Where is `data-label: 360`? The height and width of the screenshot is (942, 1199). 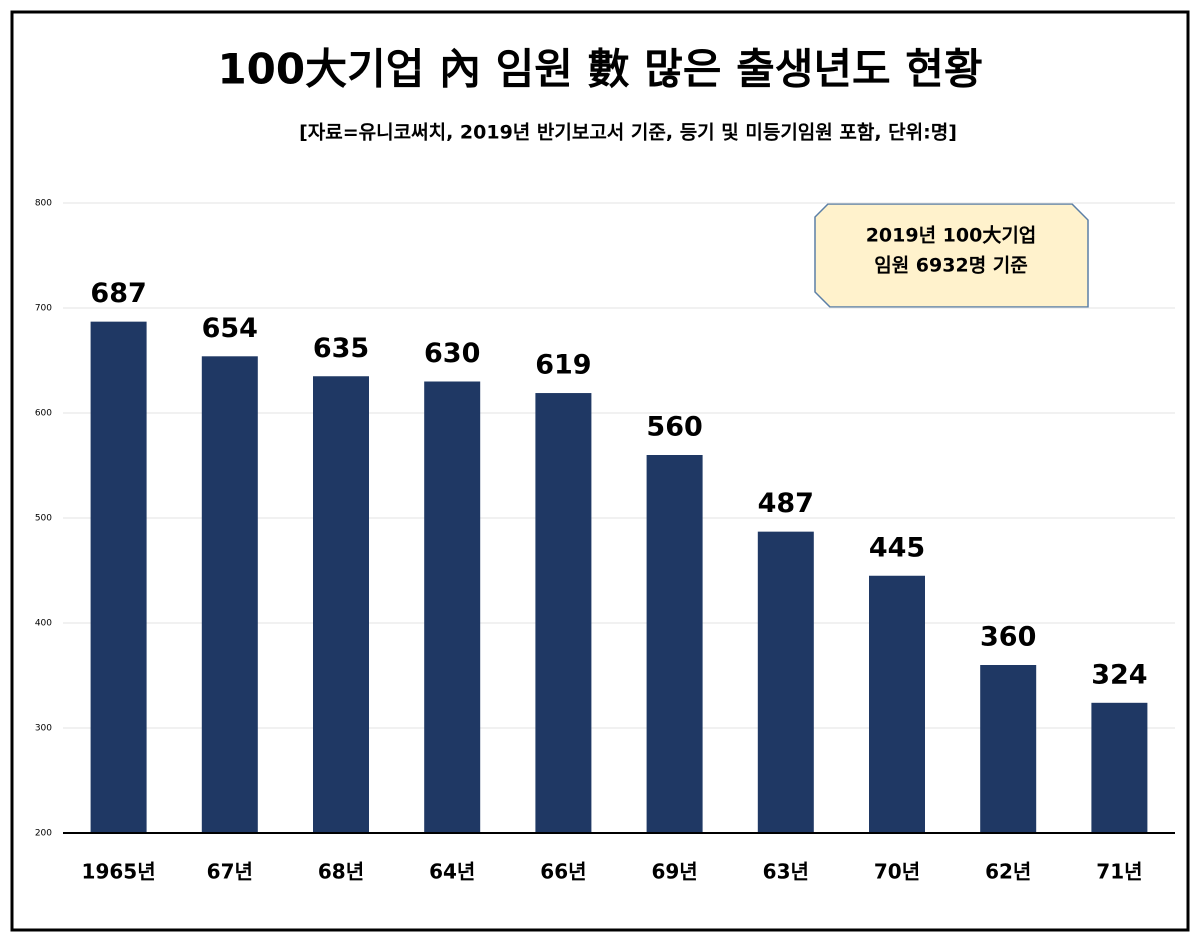
data-label: 360 is located at coordinates (1008, 637).